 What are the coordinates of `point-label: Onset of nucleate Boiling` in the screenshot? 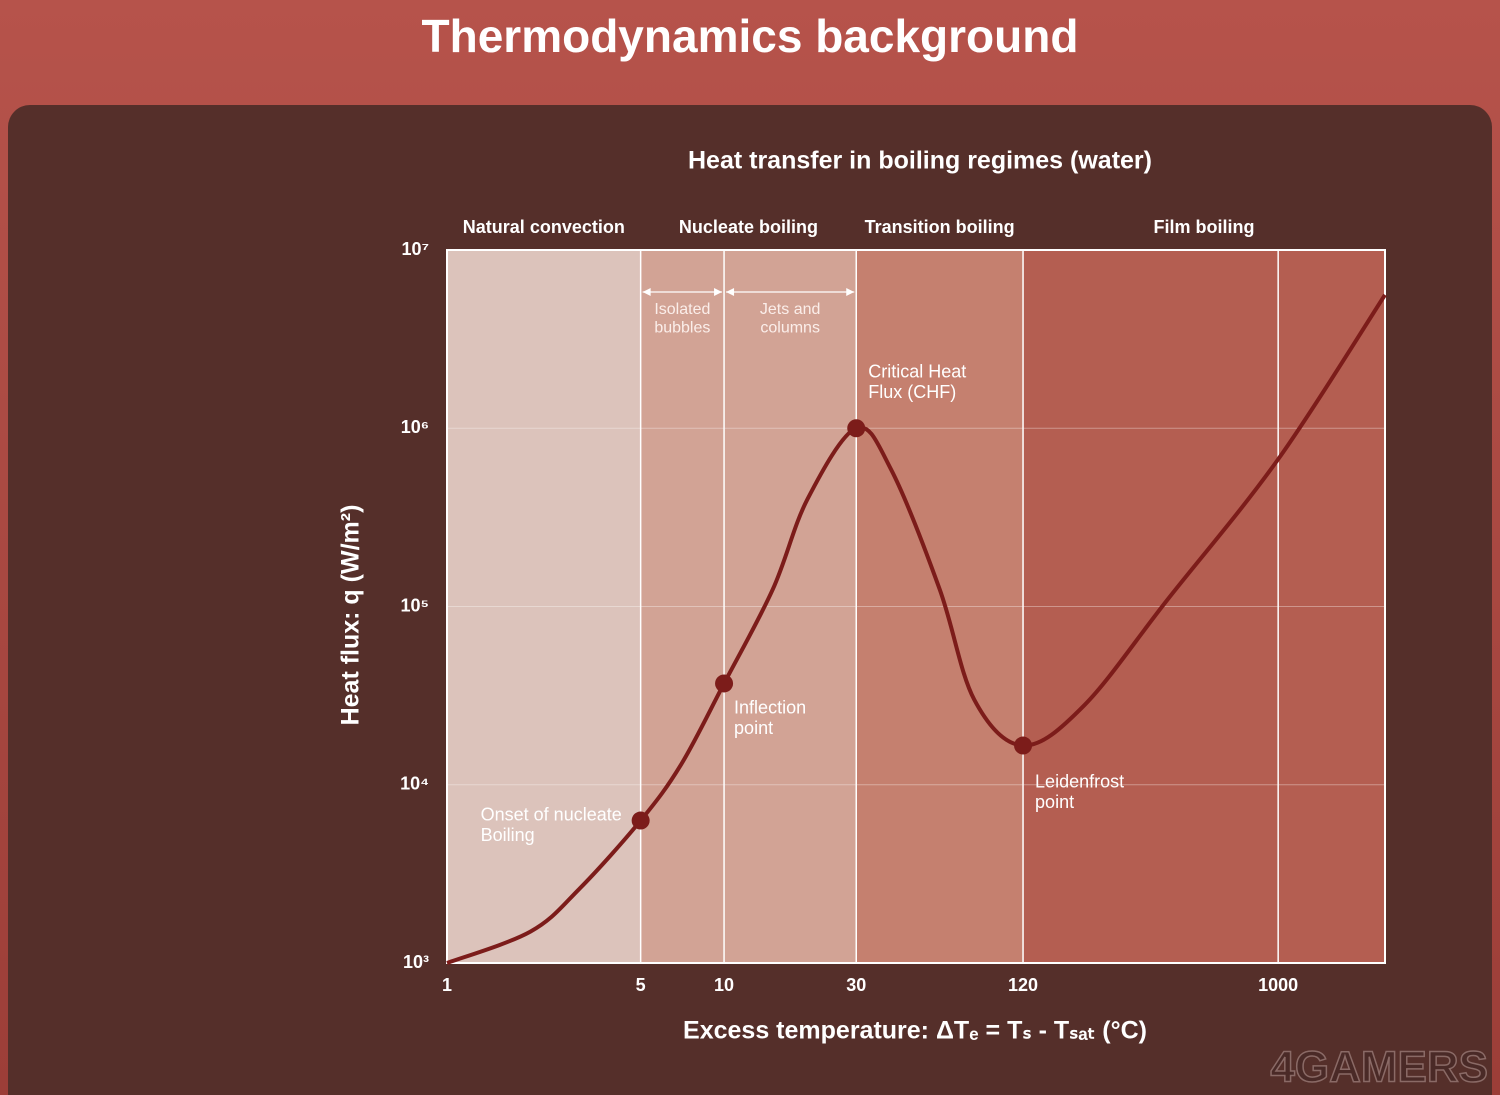 It's located at (551, 824).